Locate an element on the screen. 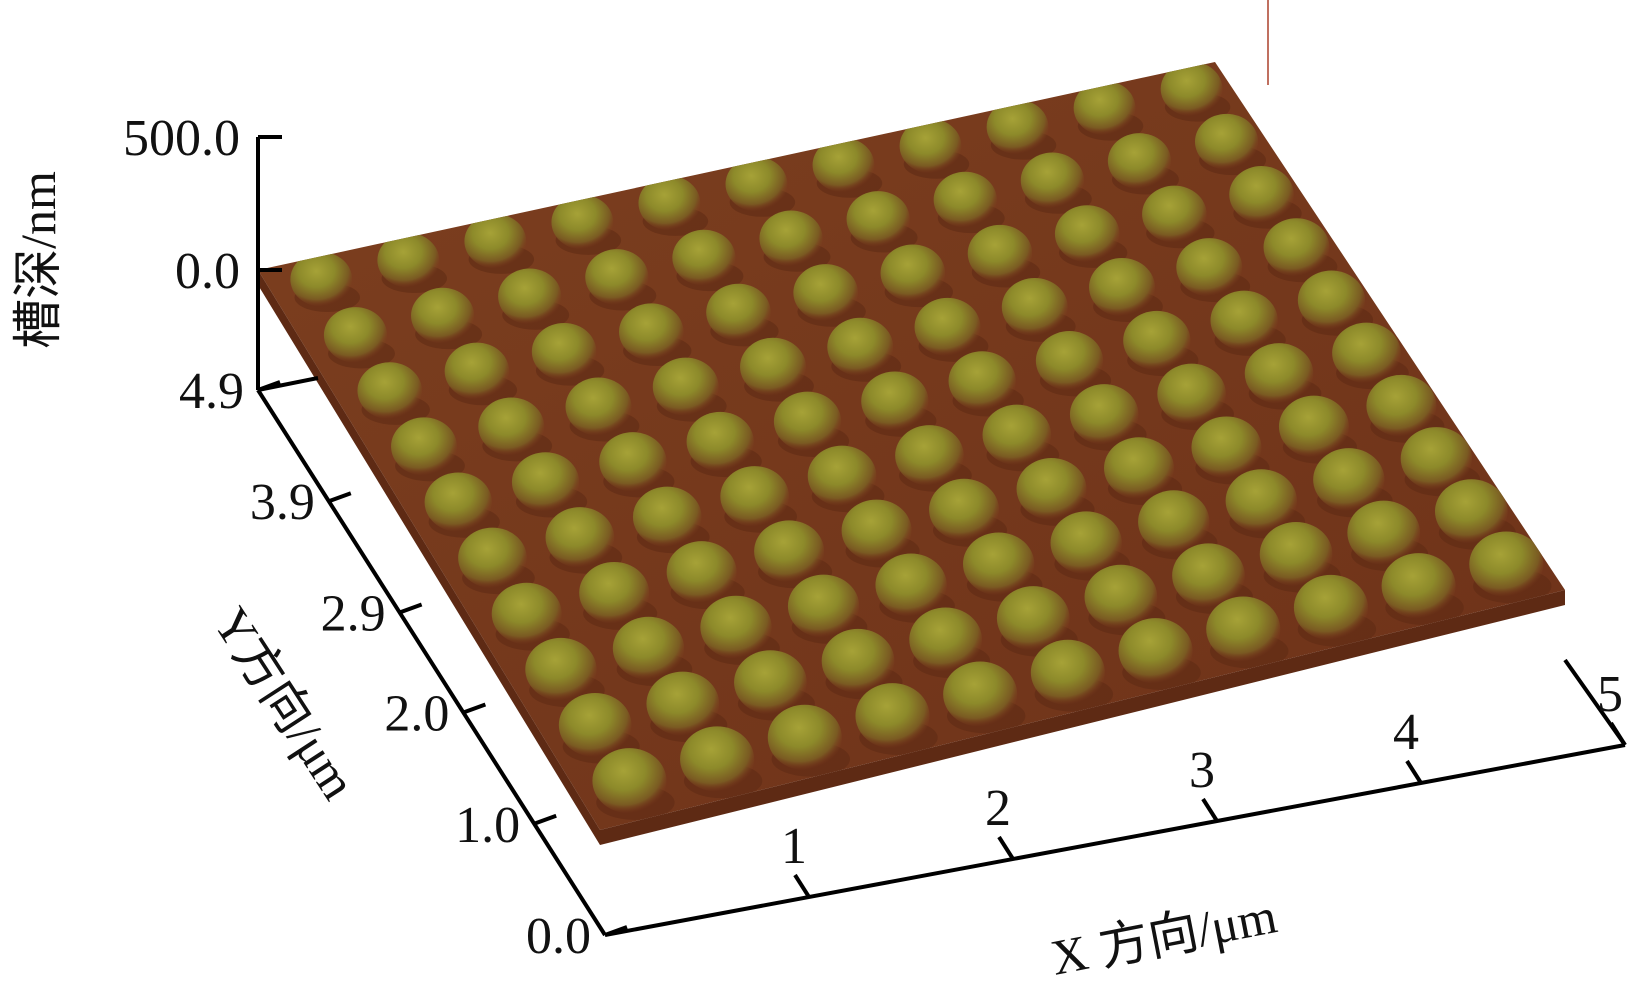 The image size is (1632, 999). y-tick-label: 0.0 is located at coordinates (558, 936).